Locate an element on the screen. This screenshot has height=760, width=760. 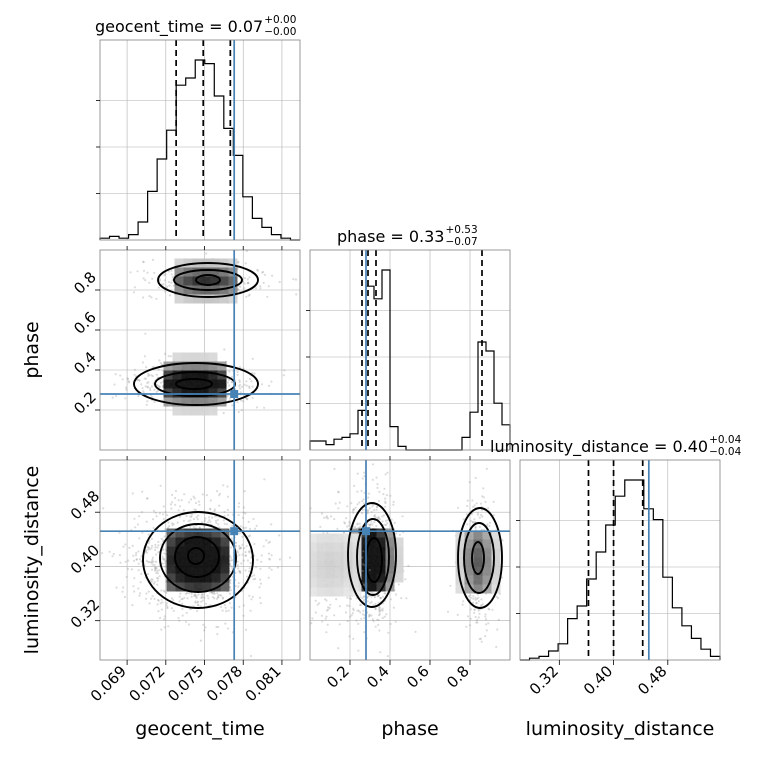
x-tick-label: 0.069 is located at coordinates (108, 683).